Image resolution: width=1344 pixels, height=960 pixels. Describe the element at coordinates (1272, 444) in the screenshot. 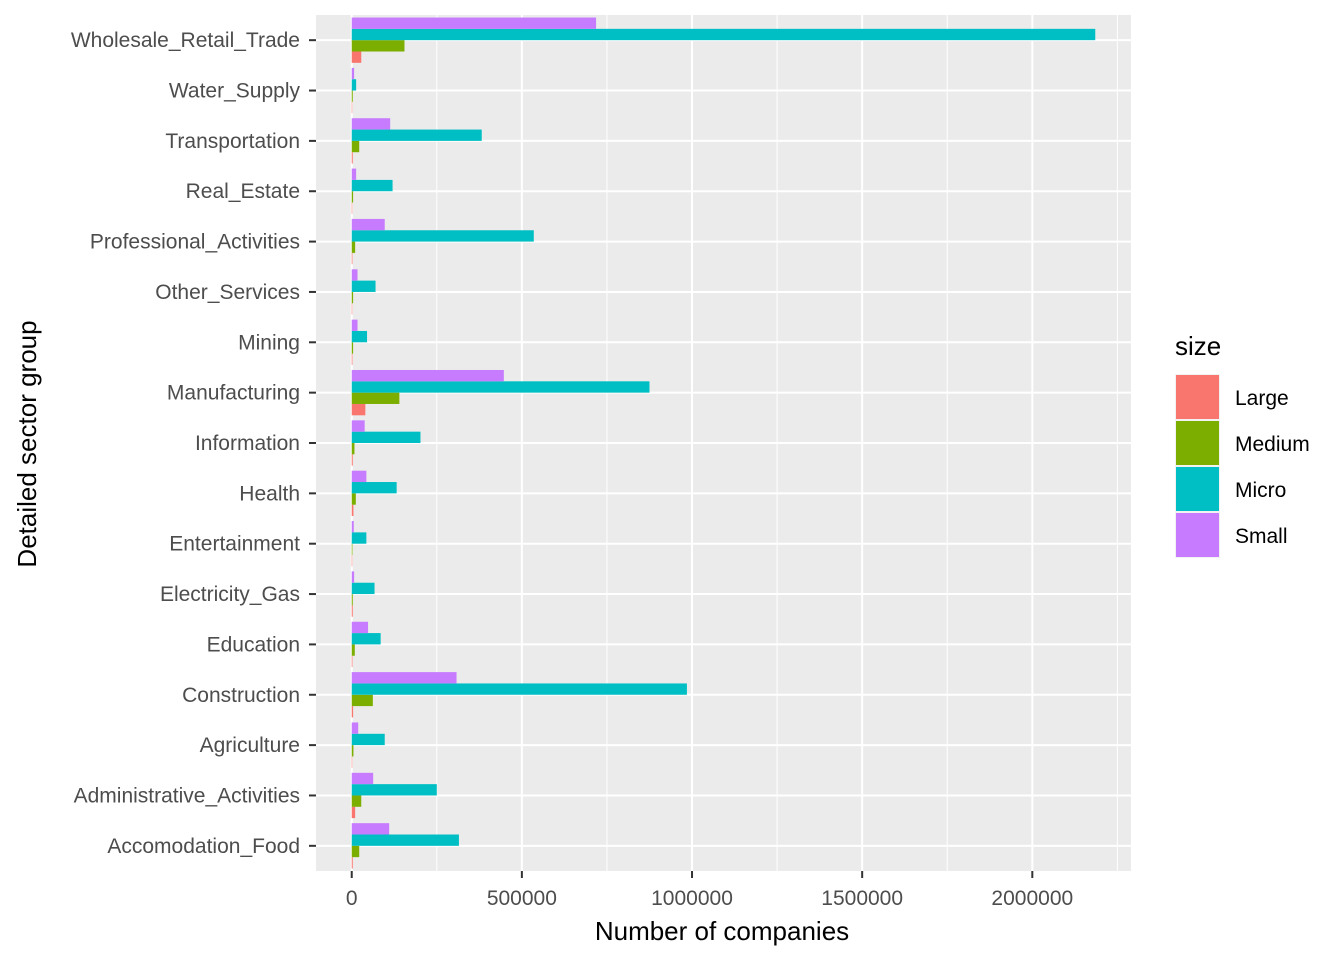

I see `legend-label-medium: Medium` at that location.